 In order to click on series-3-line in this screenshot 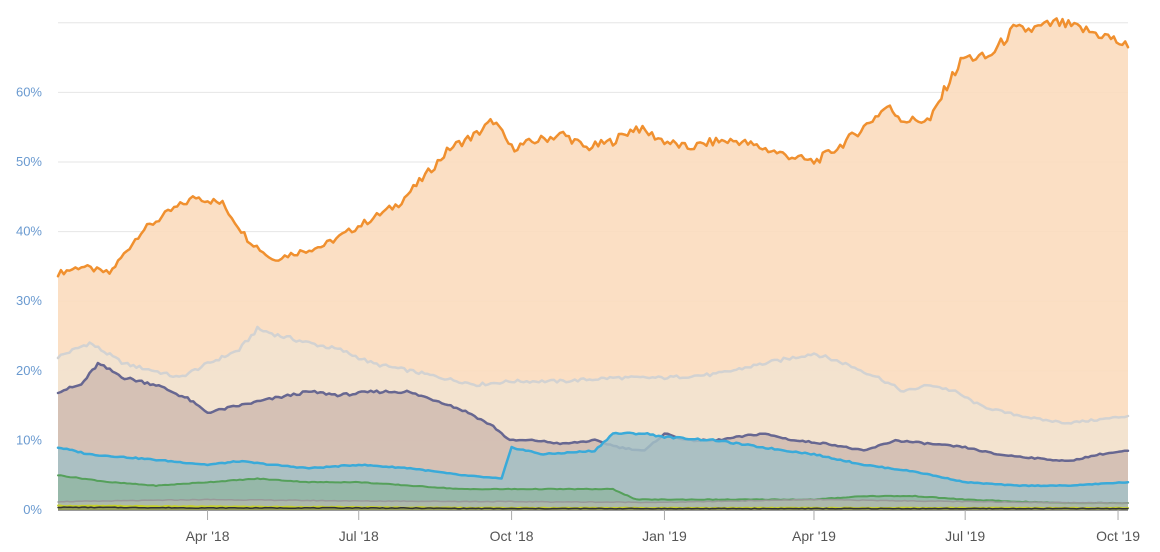, I will do `click(593, 459)`.